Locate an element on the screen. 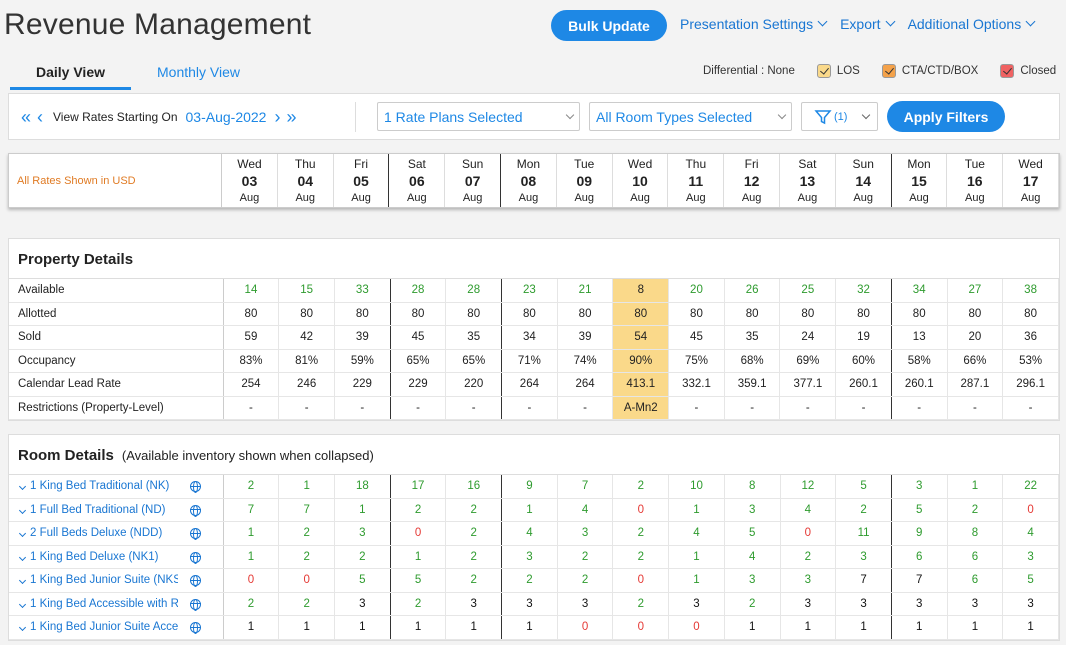 This screenshot has height=645, width=1066. data-cell: 8 is located at coordinates (641, 290).